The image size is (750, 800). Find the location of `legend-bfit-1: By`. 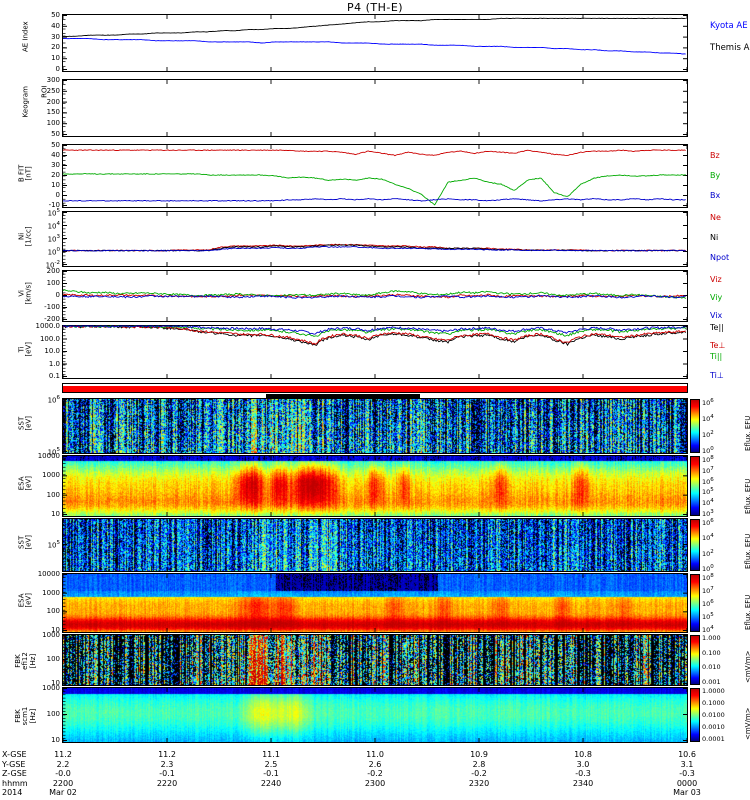

legend-bfit-1: By is located at coordinates (715, 175).